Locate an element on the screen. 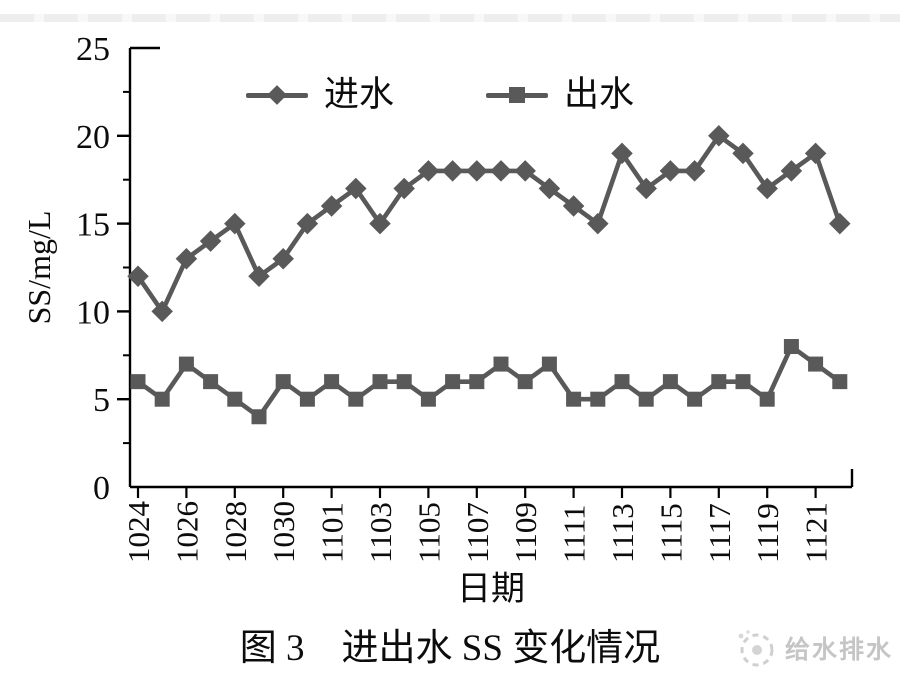 The width and height of the screenshot is (900, 690). y-tick-labels: 0 5 10 15 20 25 is located at coordinates (93, 269).